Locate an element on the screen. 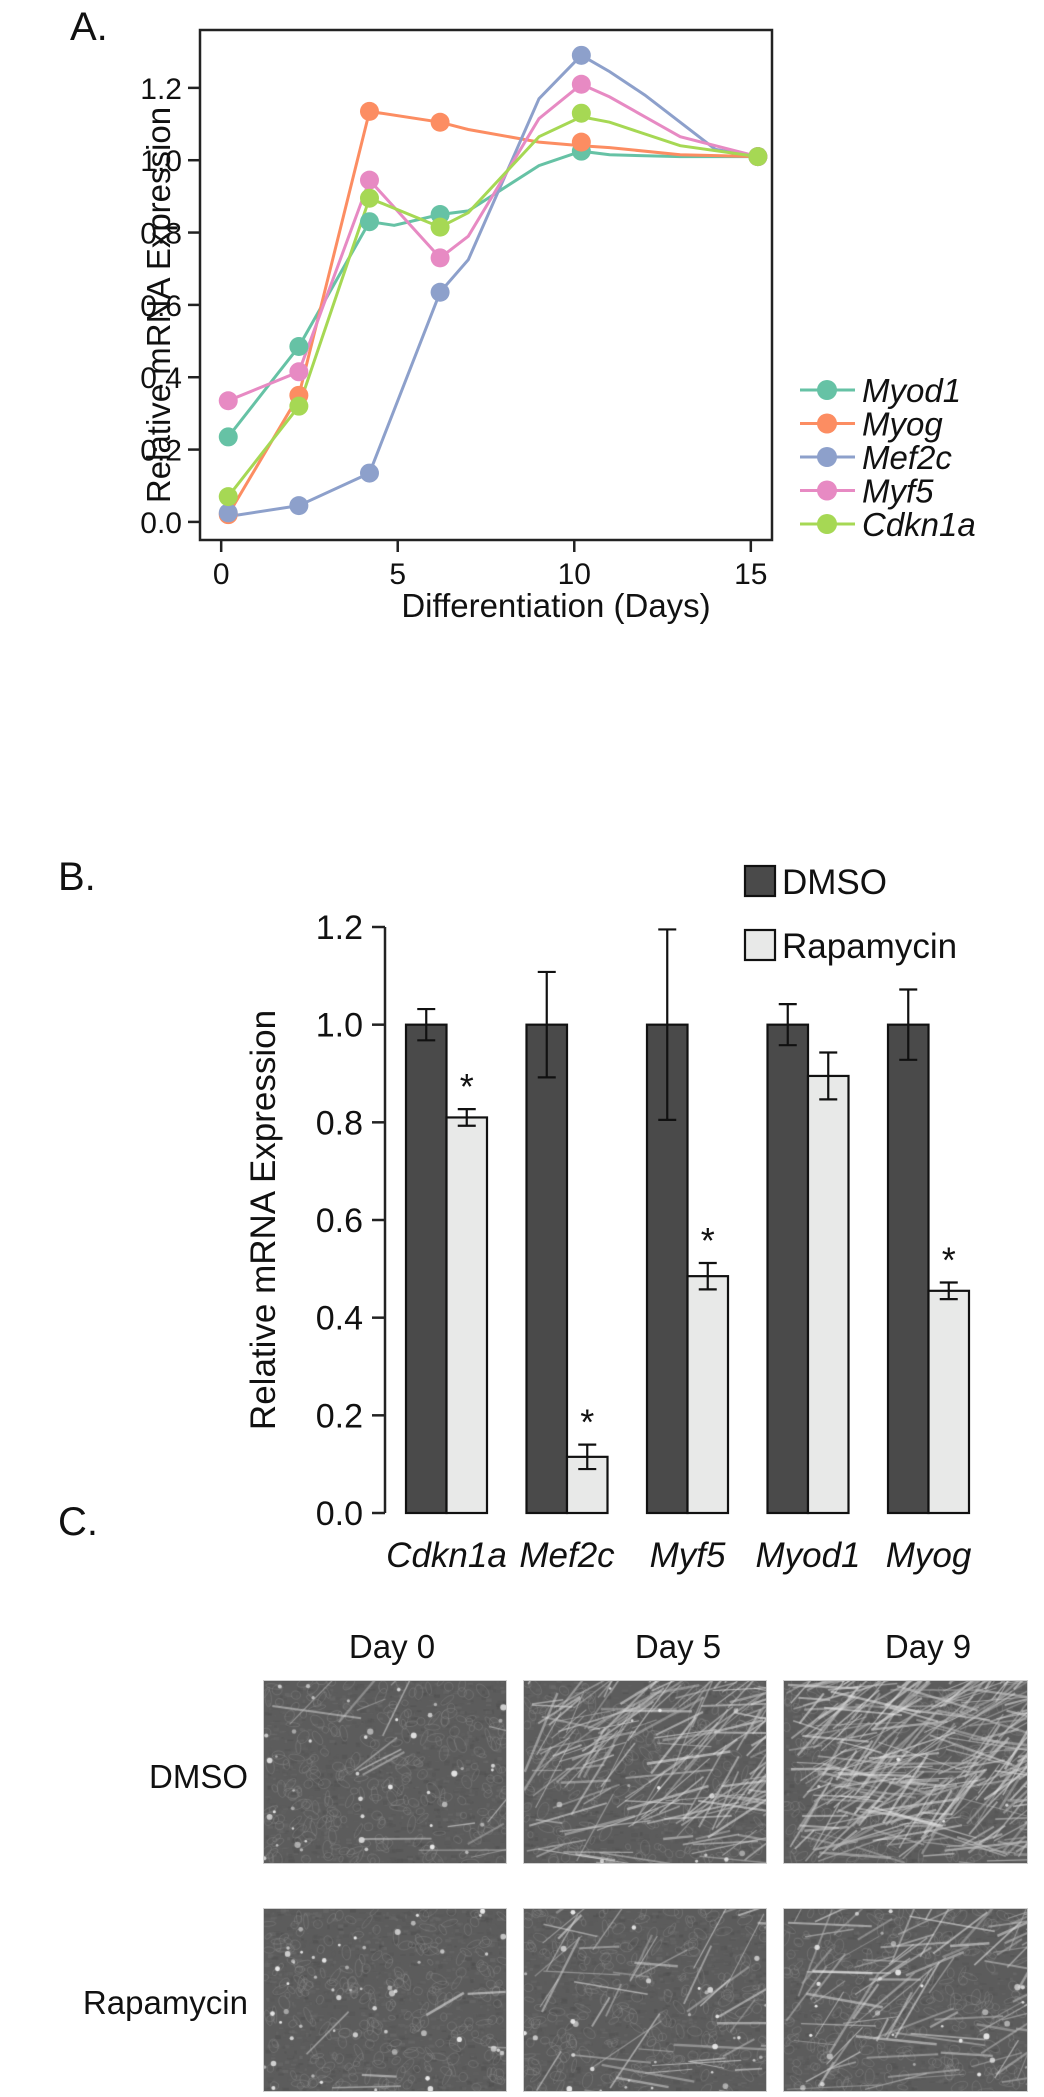 Image resolution: width=1044 pixels, height=2097 pixels. bar-chart-y-tick-label: 0.4 is located at coordinates (339, 1319).